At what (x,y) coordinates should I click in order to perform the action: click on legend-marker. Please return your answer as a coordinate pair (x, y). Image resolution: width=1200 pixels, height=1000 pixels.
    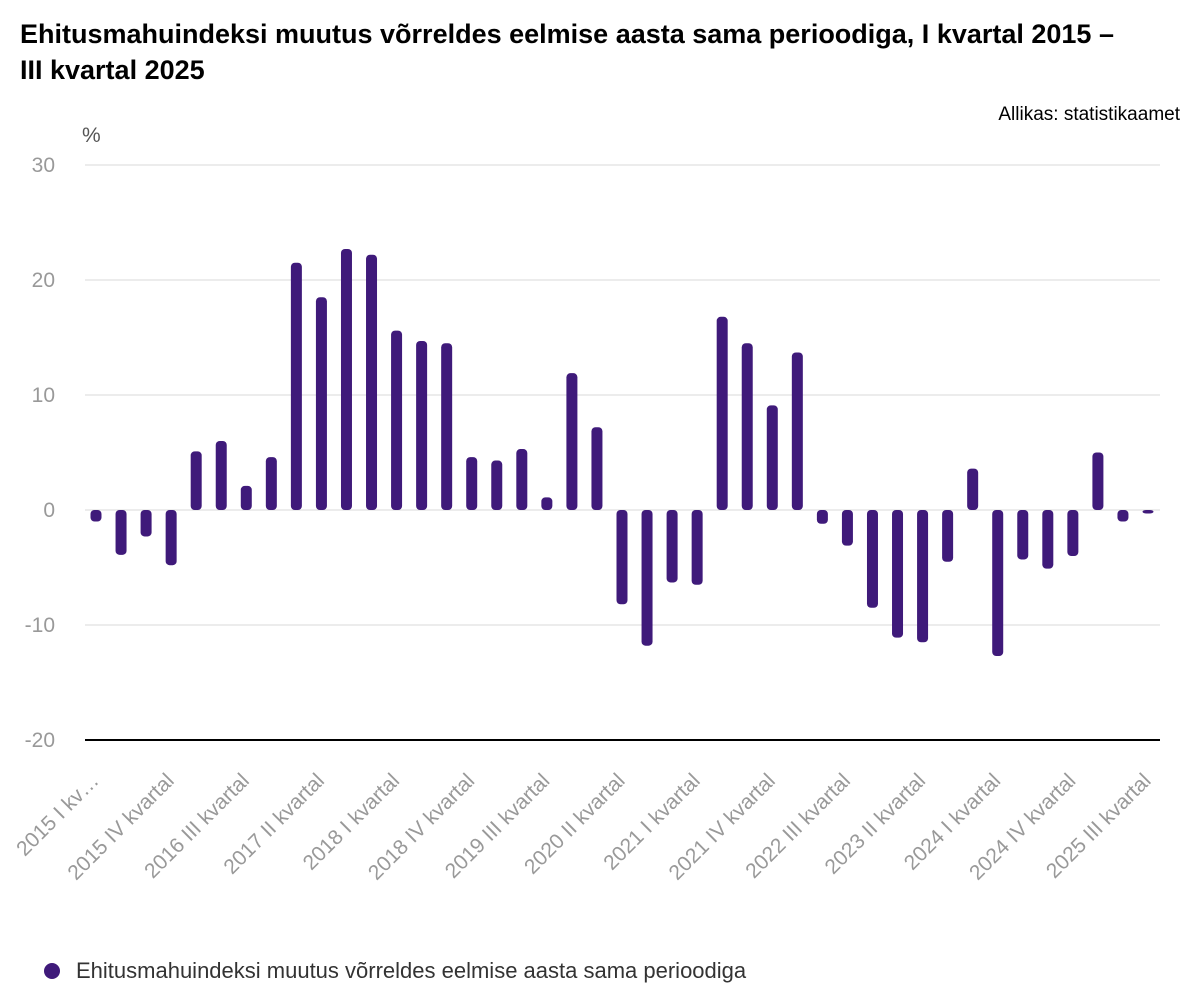
    Looking at the image, I should click on (52, 971).